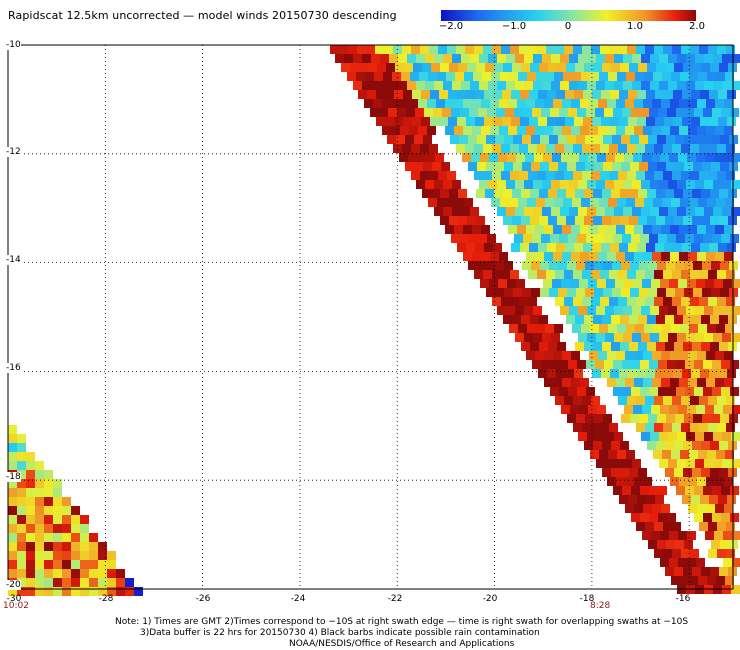 The image size is (740, 650). I want to click on lat-label-12: -12, so click(13, 152).